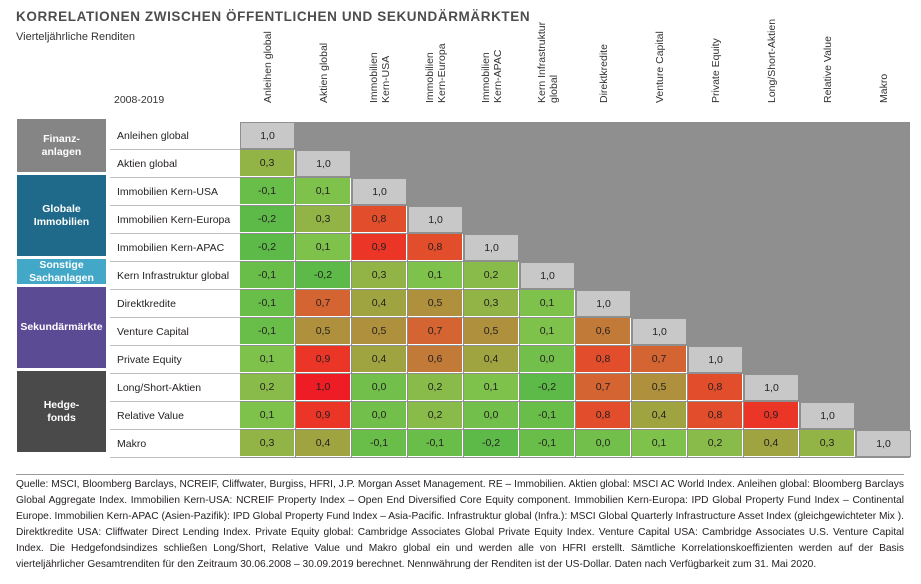 The width and height of the screenshot is (921, 584). I want to click on row-label: Immobilien Kern-Europa, so click(174, 220).